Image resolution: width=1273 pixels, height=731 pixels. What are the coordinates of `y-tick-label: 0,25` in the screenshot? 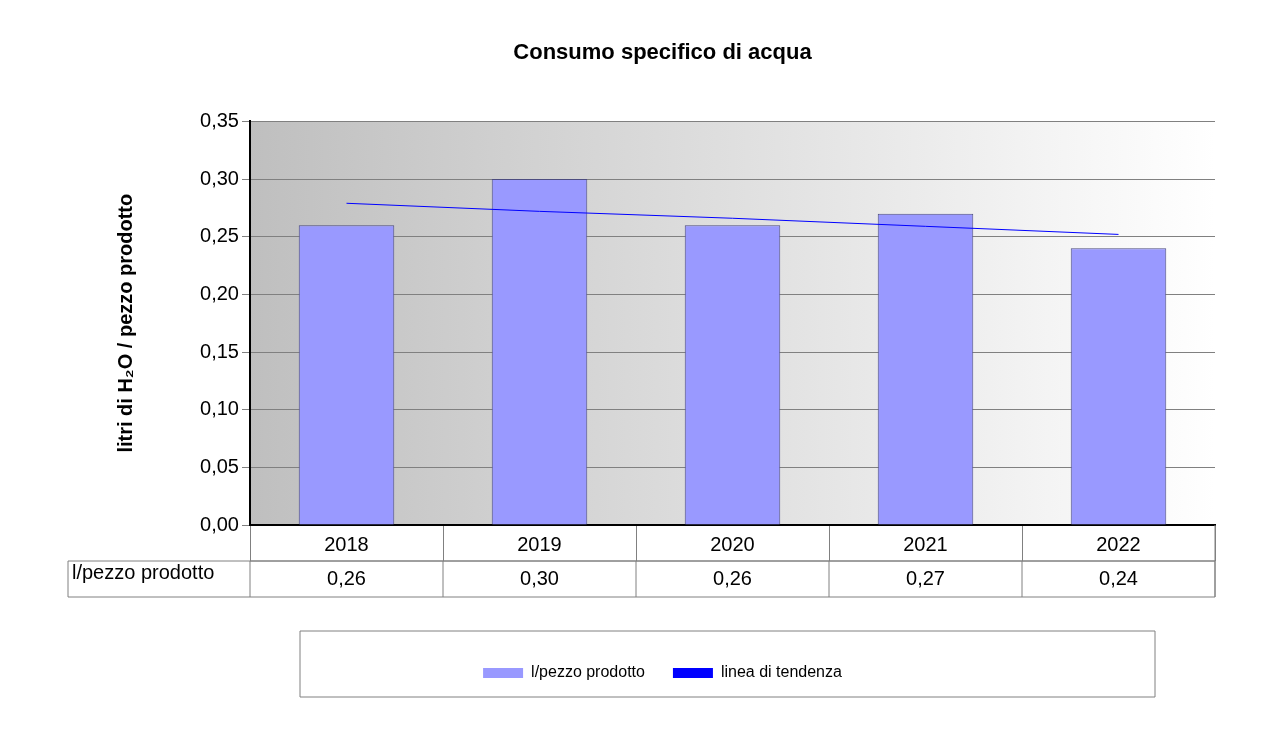 It's located at (219, 235).